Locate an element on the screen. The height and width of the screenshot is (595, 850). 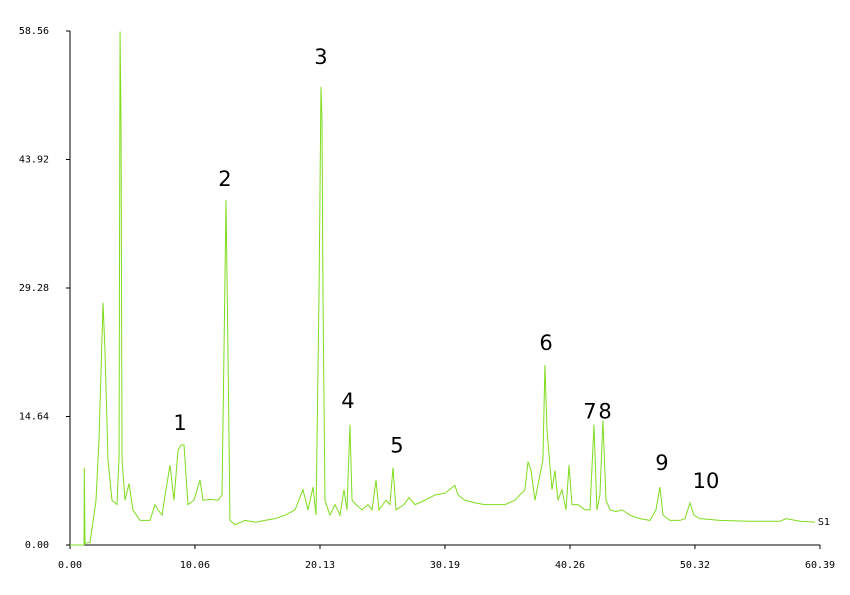
x-tick-label: 60.39 is located at coordinates (820, 565).